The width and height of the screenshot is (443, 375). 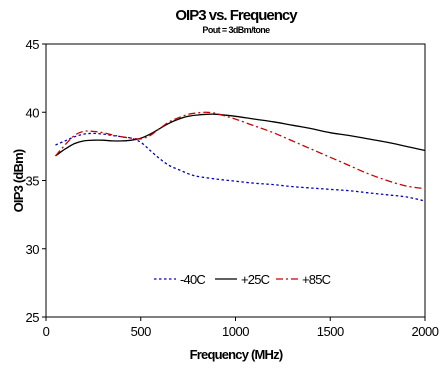 What do you see at coordinates (425, 331) in the screenshot?
I see `x-tick-label: 2000` at bounding box center [425, 331].